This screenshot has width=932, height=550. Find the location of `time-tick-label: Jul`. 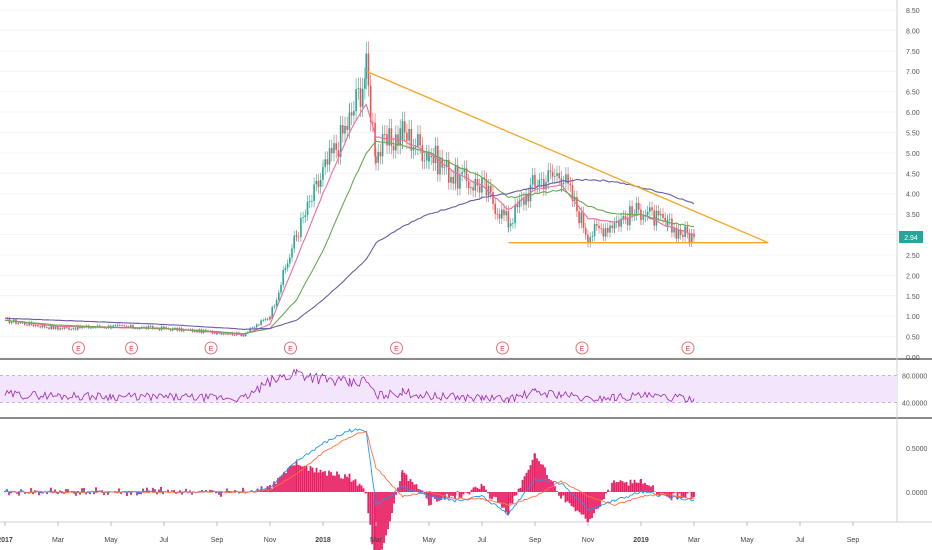

time-tick-label: Jul is located at coordinates (800, 540).